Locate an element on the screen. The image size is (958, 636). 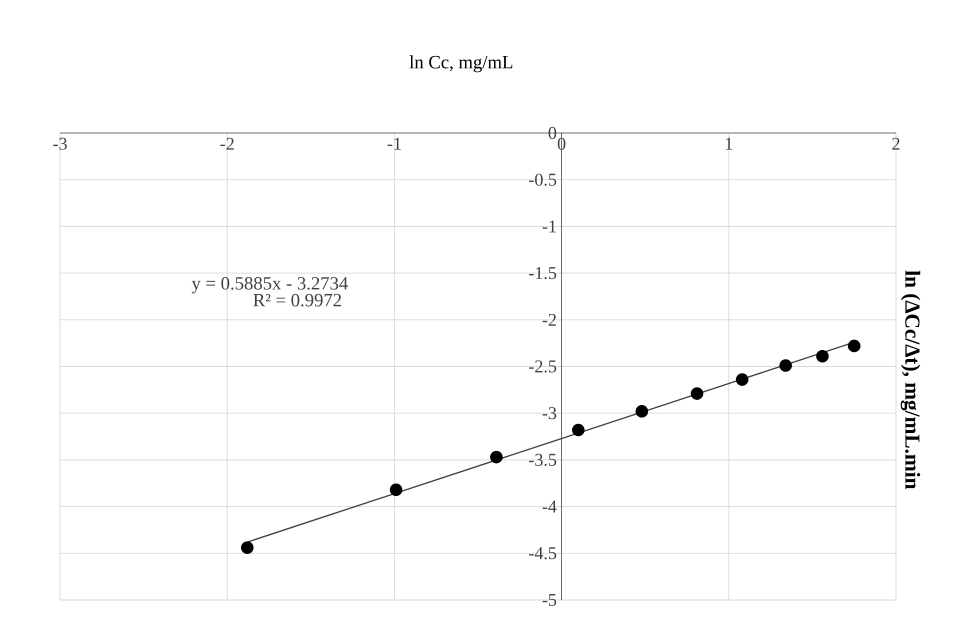
x-tick-label: 2 is located at coordinates (896, 144).